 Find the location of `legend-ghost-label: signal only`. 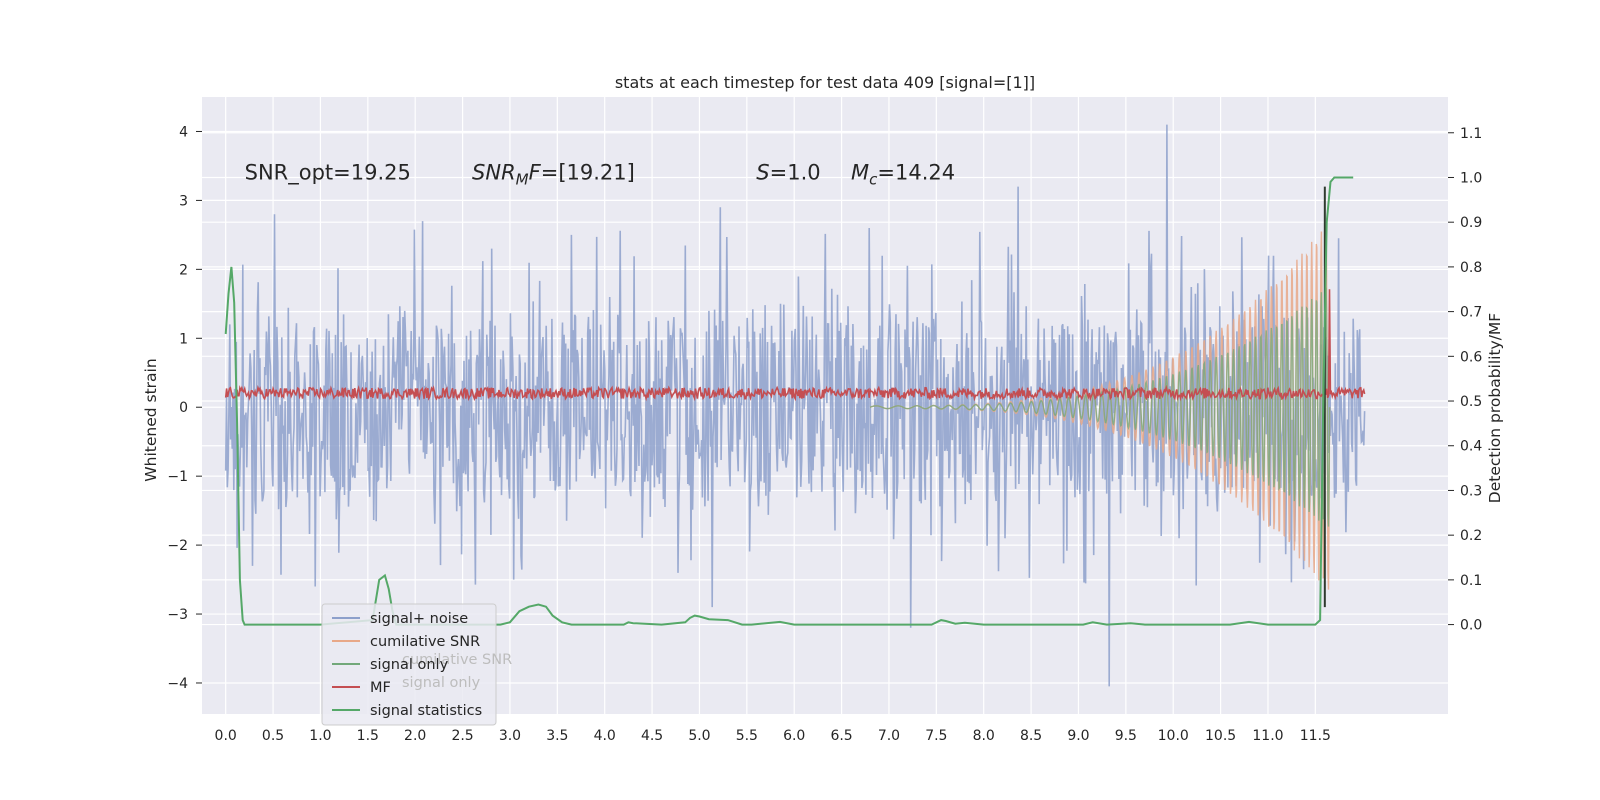

legend-ghost-label: signal only is located at coordinates (441, 683).